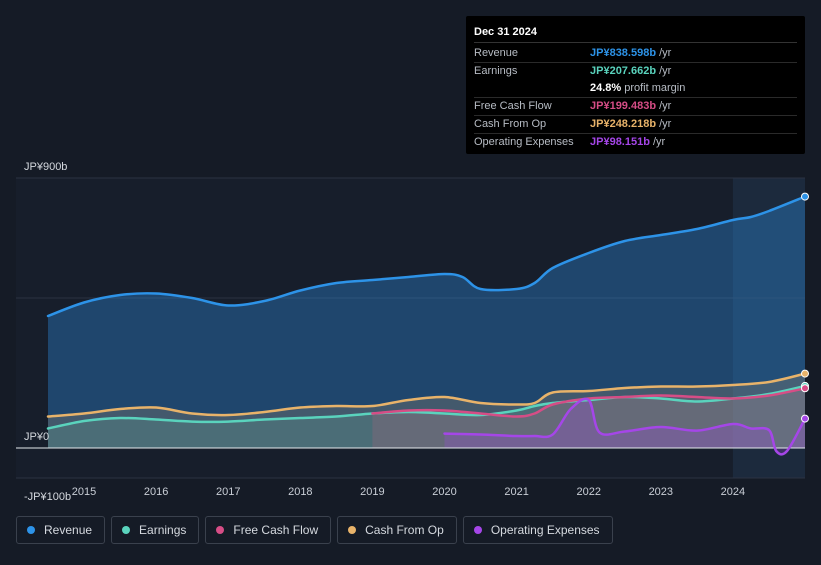 Image resolution: width=821 pixels, height=565 pixels. Describe the element at coordinates (36, 437) in the screenshot. I see `y-tick-label: JP¥0` at that location.